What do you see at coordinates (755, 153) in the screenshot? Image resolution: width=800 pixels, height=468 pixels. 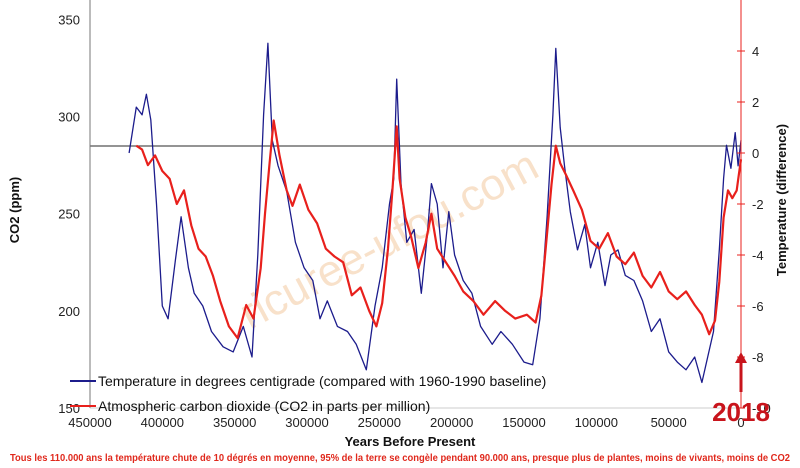 I see `y-right-tick-label: 0` at bounding box center [755, 153].